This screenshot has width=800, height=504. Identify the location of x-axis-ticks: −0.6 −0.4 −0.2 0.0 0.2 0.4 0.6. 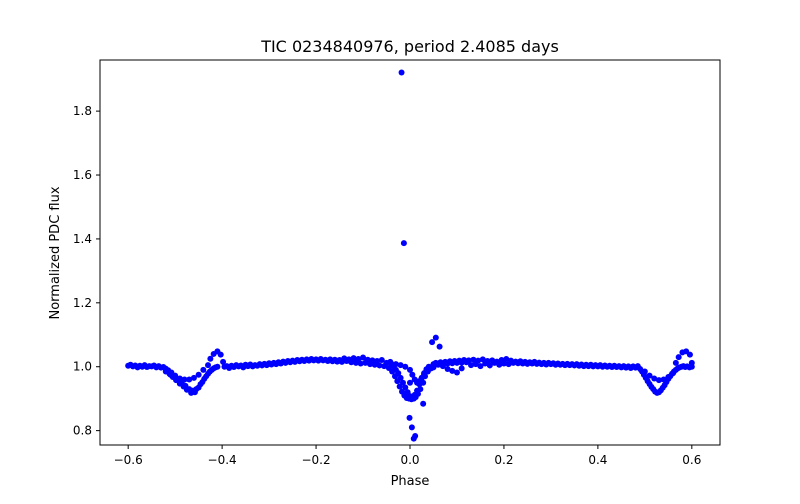
(407, 456).